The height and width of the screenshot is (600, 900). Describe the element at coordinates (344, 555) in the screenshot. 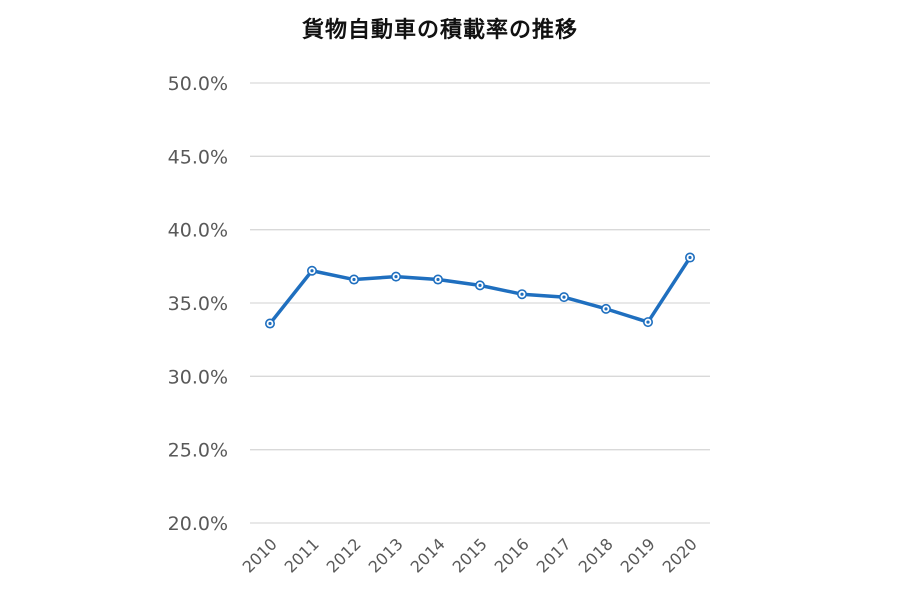

I see `x-tick-label: 2012` at that location.